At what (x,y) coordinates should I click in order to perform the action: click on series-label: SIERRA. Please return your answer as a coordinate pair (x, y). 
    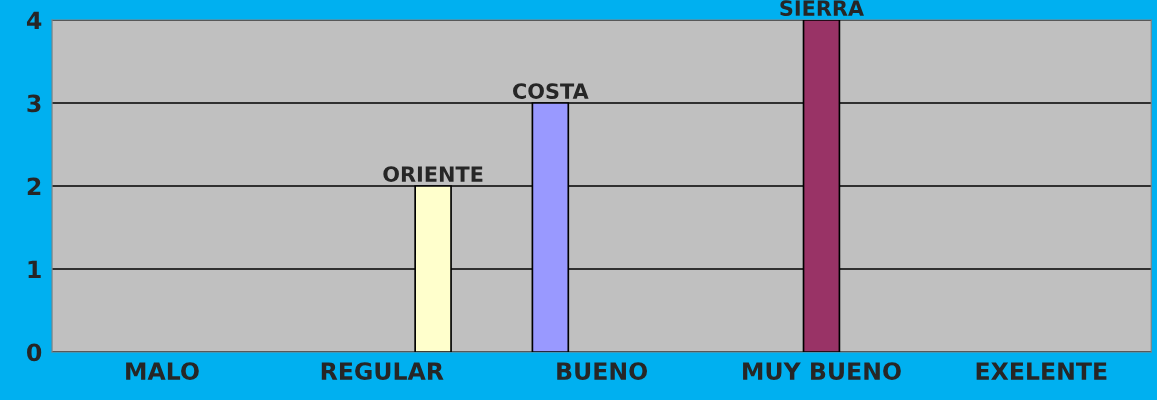
    Looking at the image, I should click on (822, 8).